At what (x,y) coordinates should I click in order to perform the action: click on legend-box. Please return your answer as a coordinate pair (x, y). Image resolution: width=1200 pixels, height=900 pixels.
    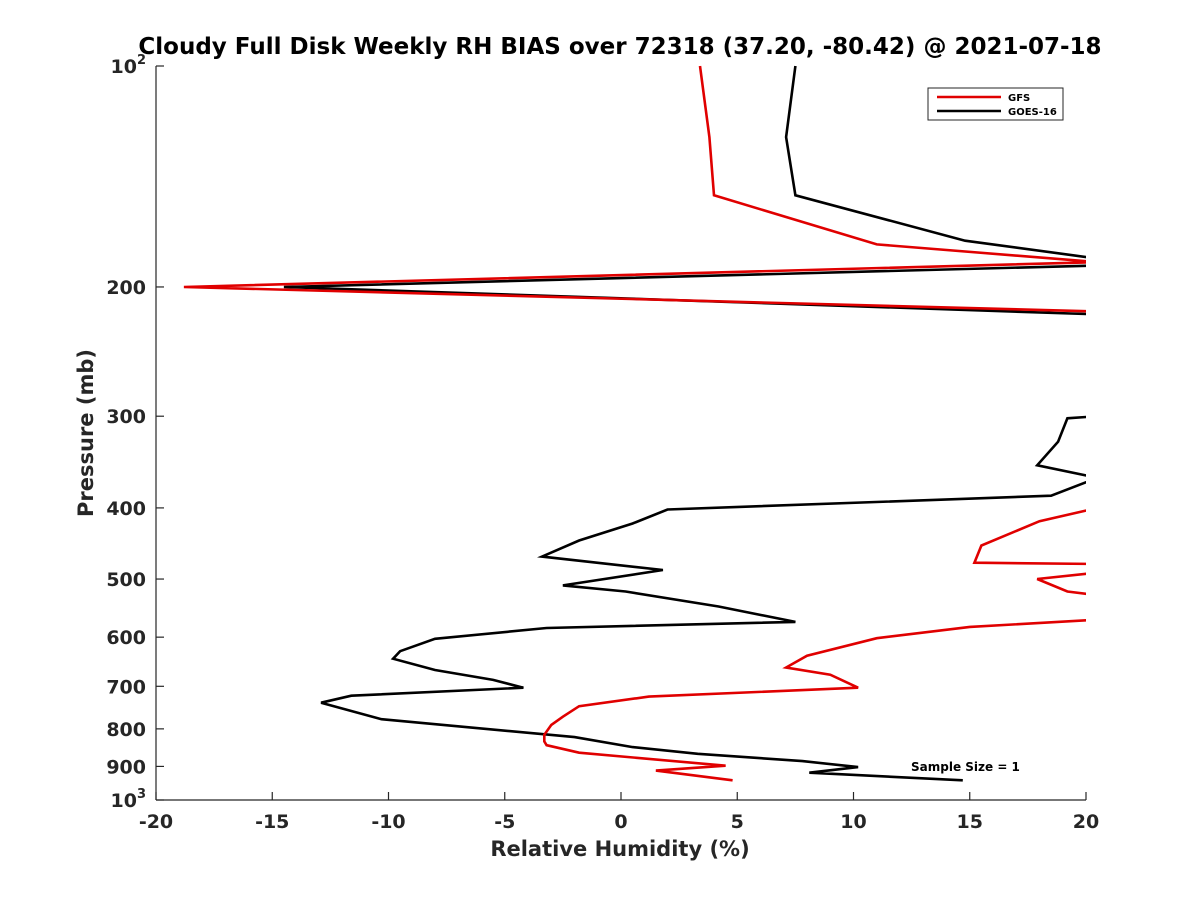
    Looking at the image, I should click on (995, 104).